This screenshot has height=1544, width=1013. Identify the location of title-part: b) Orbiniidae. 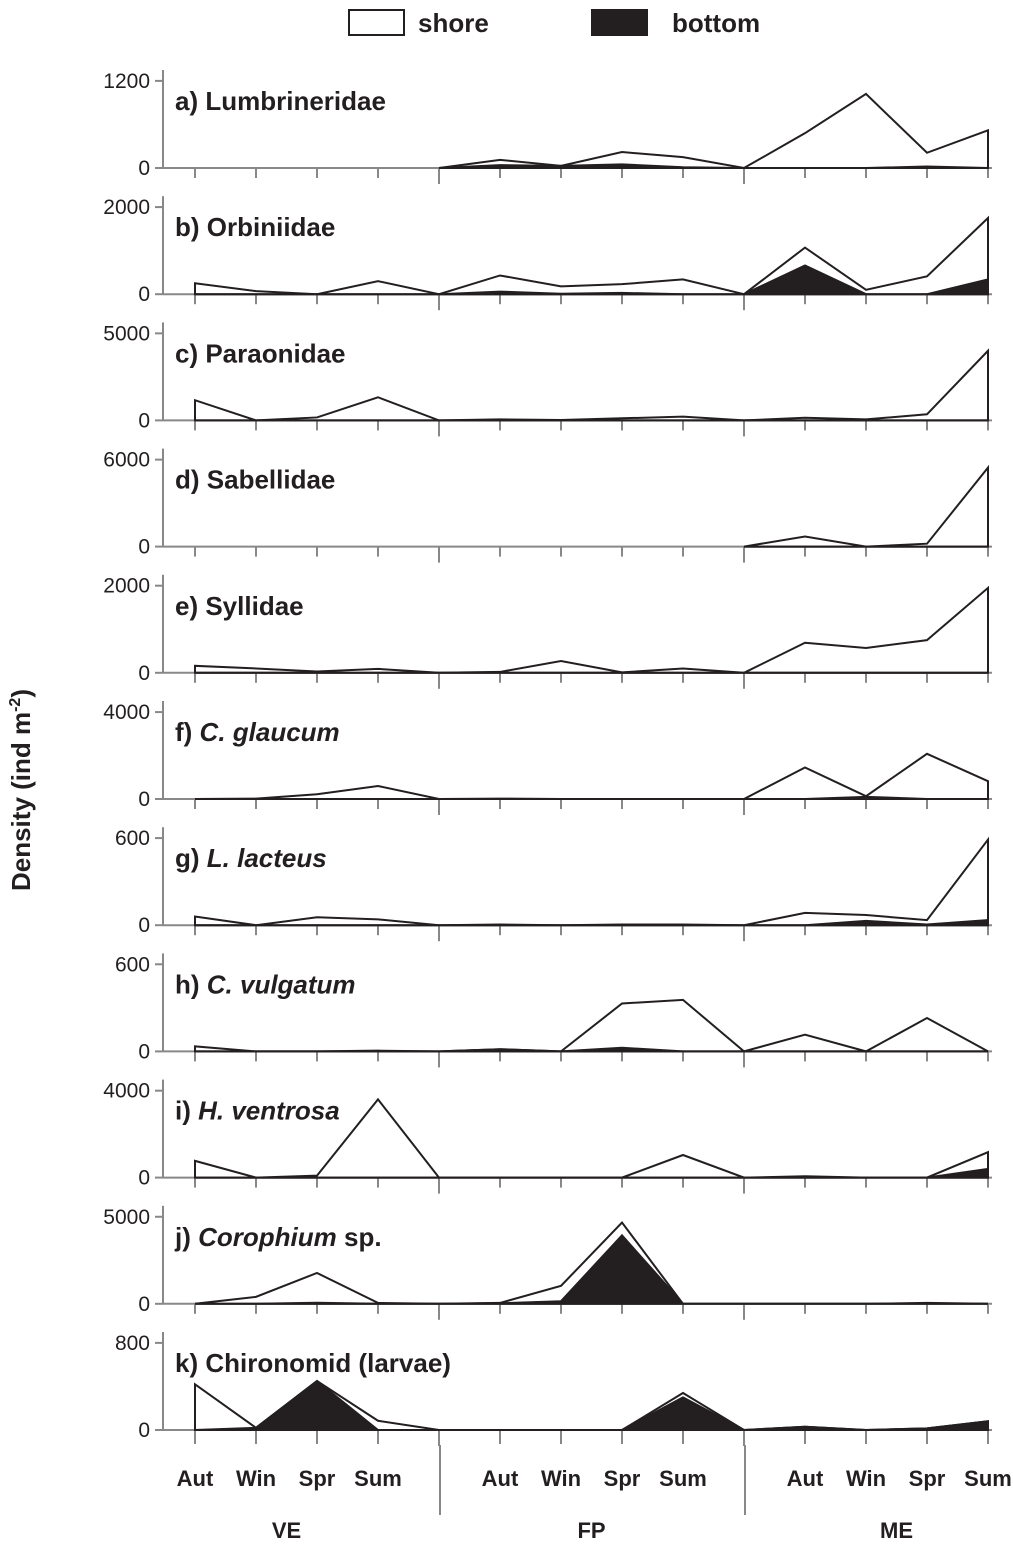
(255, 227).